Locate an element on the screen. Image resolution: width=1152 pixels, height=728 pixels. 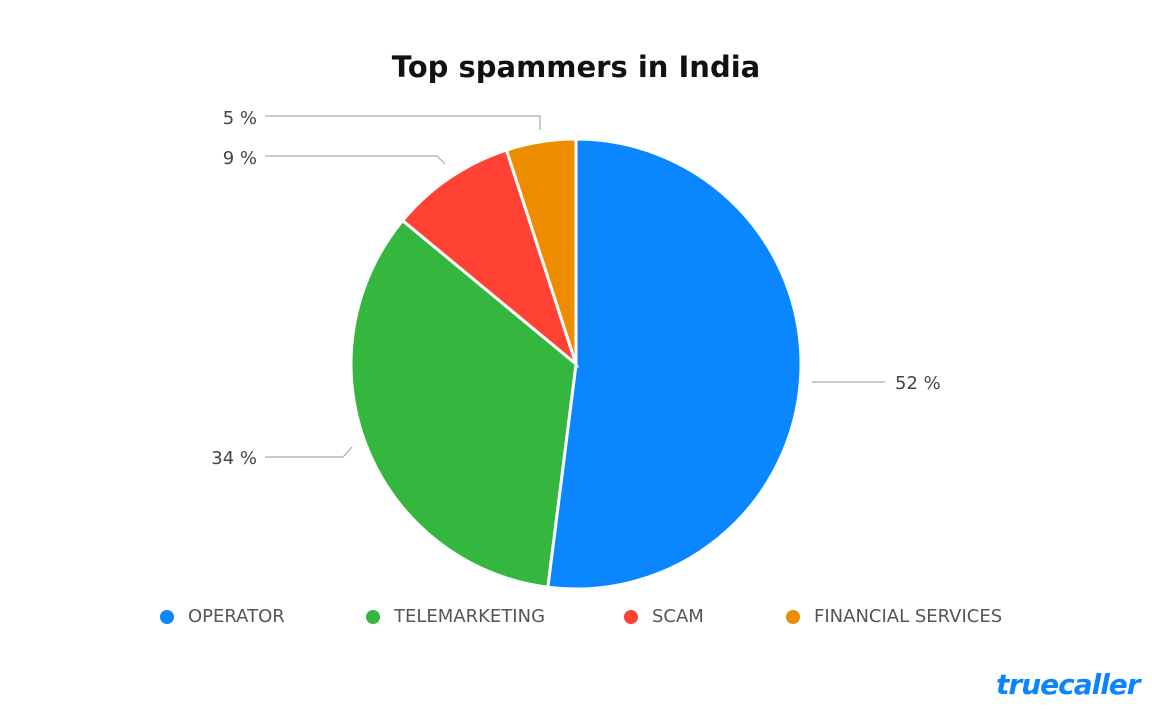
truecaller-logo: truecaller is located at coordinates (1068, 684).